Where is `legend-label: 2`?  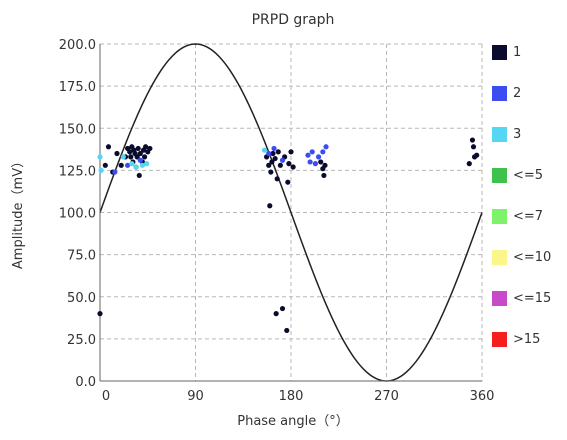
legend-label: 2 is located at coordinates (517, 93).